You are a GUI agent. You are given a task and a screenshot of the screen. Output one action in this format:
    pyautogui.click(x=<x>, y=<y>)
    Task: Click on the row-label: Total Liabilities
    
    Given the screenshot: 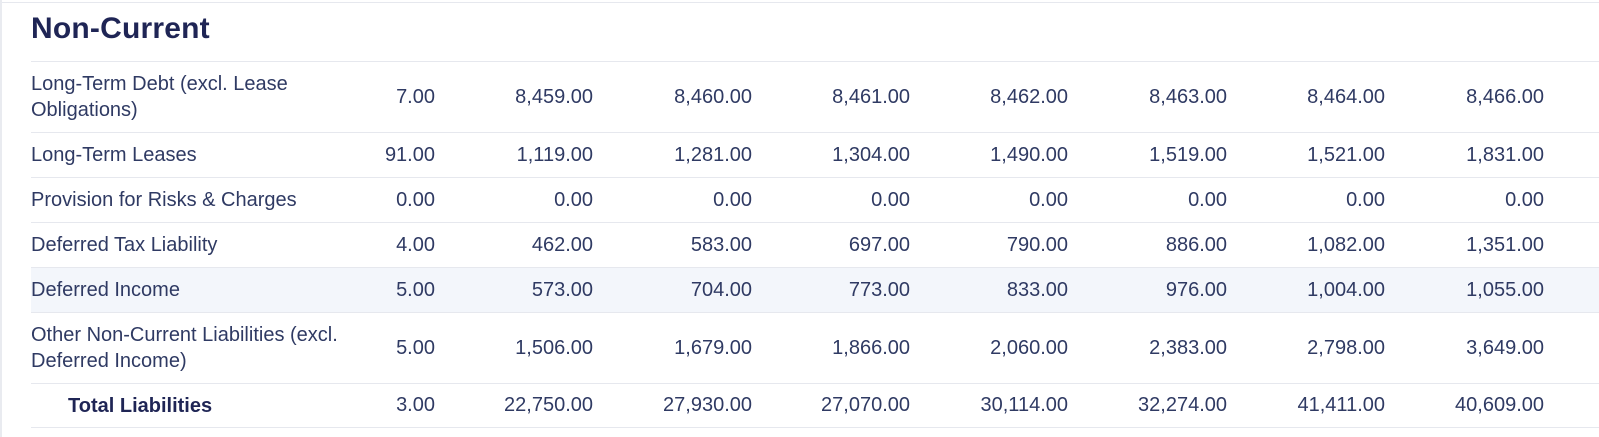 What is the action you would take?
    pyautogui.click(x=201, y=405)
    